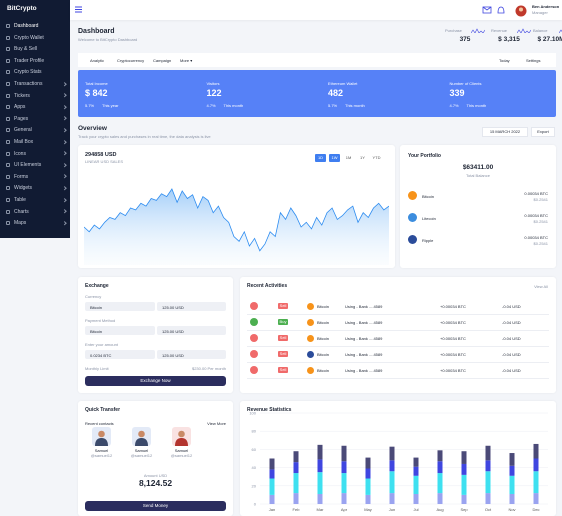 The width and height of the screenshot is (562, 516). What do you see at coordinates (533, 60) in the screenshot?
I see `tab: Settings` at bounding box center [533, 60].